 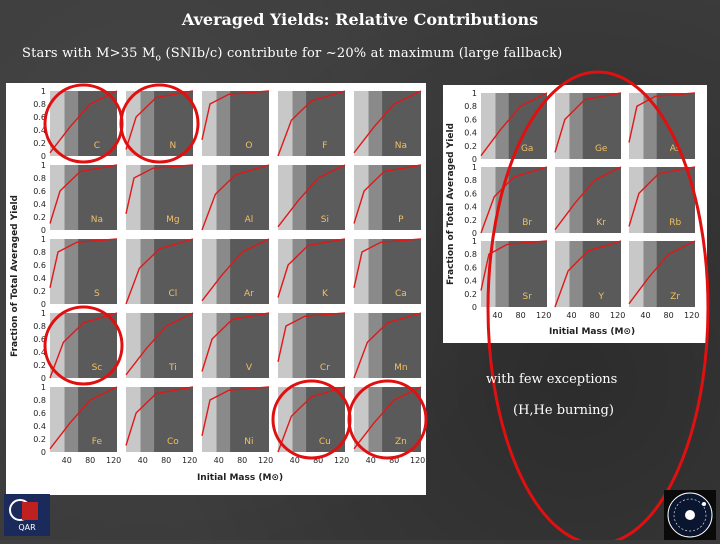 What do you see at coordinates (361, 419) in the screenshot?
I see `left-band-light-Zn` at bounding box center [361, 419].